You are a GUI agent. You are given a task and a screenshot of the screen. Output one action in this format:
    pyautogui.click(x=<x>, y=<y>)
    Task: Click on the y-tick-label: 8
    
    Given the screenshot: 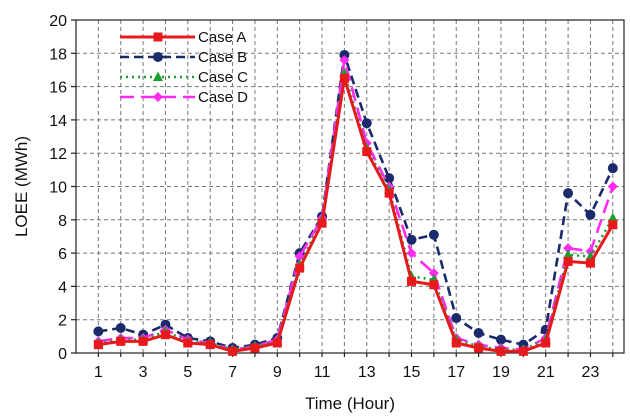 What is the action you would take?
    pyautogui.click(x=62, y=221)
    